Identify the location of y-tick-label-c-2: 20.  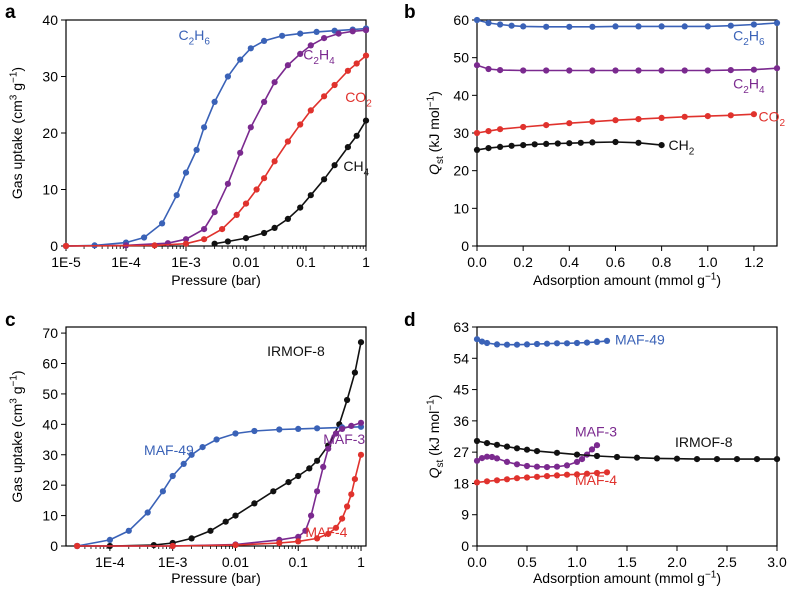
(50, 485).